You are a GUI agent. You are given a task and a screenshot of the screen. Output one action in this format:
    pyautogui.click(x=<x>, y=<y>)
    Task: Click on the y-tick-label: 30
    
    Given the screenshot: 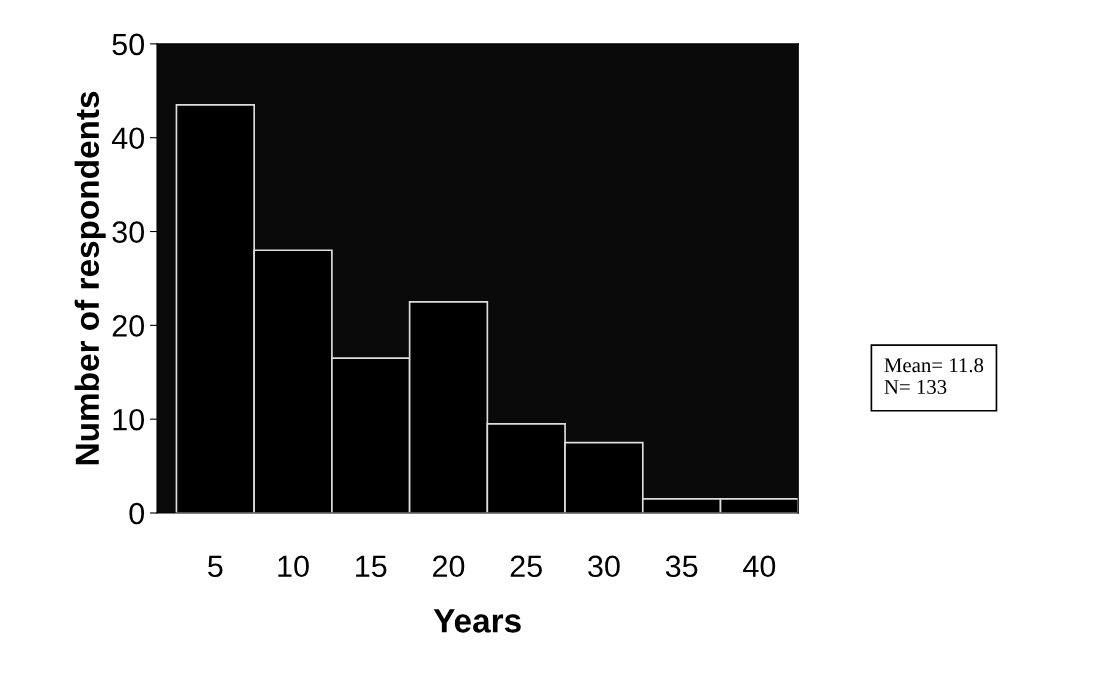 What is the action you would take?
    pyautogui.click(x=128, y=232)
    